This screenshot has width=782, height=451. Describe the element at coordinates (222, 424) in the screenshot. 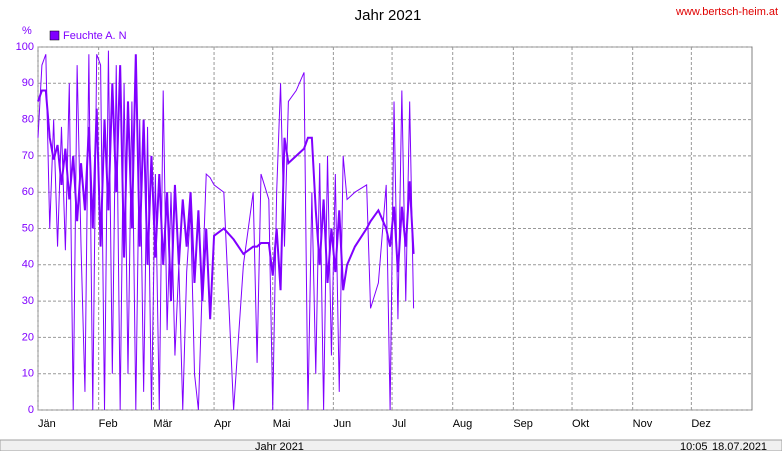

I see `x-tick-label: Apr` at that location.